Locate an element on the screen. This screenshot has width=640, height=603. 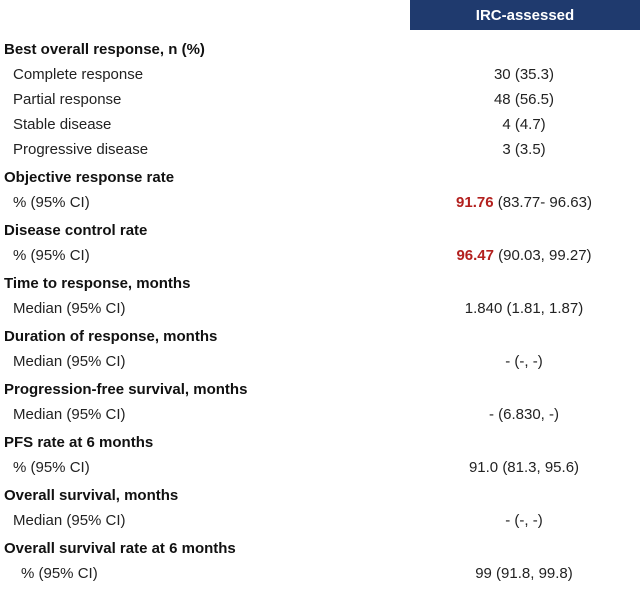
row-value: 99 (91.8, 99.8) is located at coordinates (524, 573).